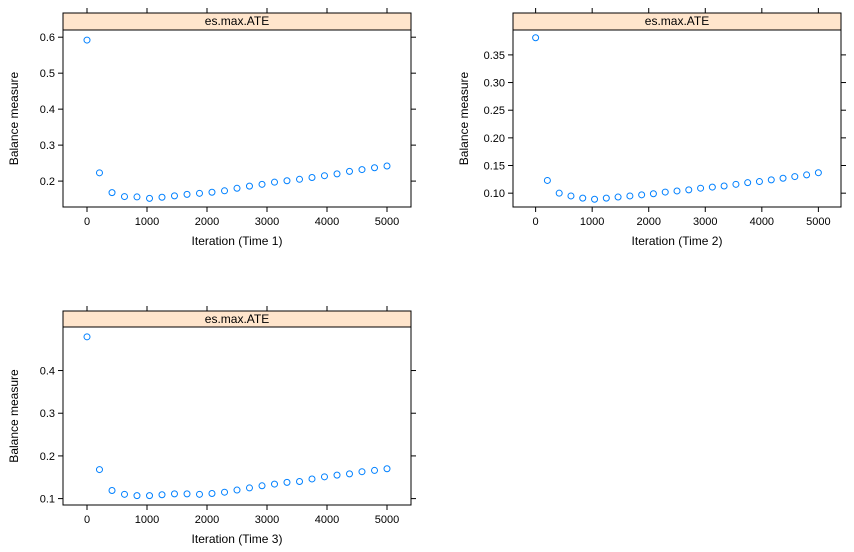 The height and width of the screenshot is (552, 854). I want to click on y-tick-label: 0.10, so click(494, 194).